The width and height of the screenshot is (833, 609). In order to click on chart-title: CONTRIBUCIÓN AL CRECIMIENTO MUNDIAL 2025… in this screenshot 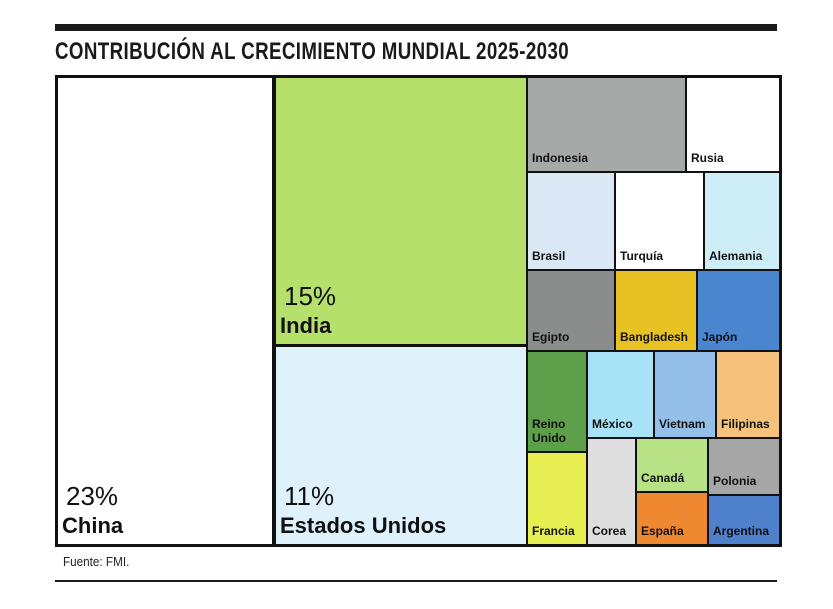, I will do `click(312, 51)`.